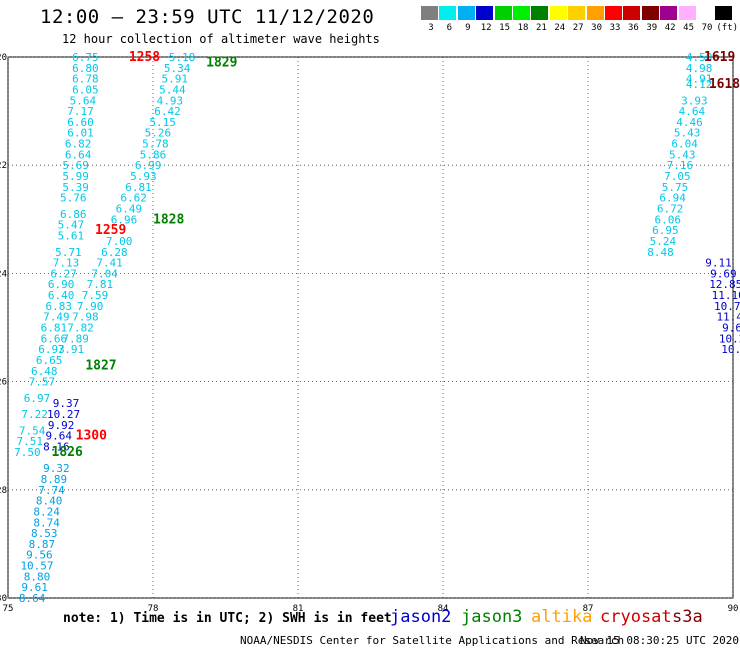  What do you see at coordinates (689, 122) in the screenshot?
I see `data-label: 4.46` at bounding box center [689, 122].